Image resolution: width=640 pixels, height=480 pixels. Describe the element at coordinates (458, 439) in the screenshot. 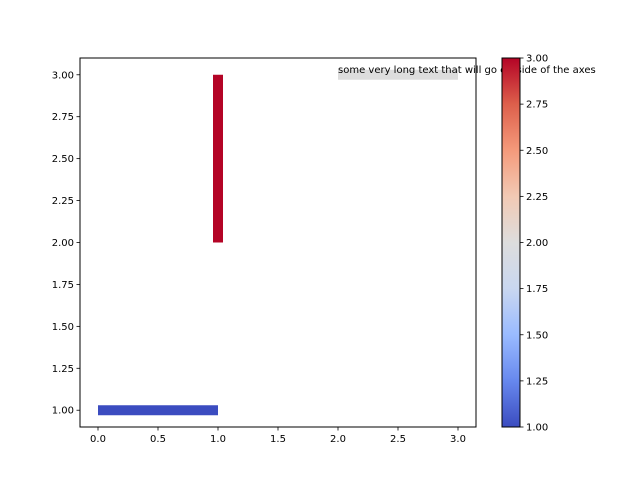

I see `x-tick-label: 3.0` at that location.